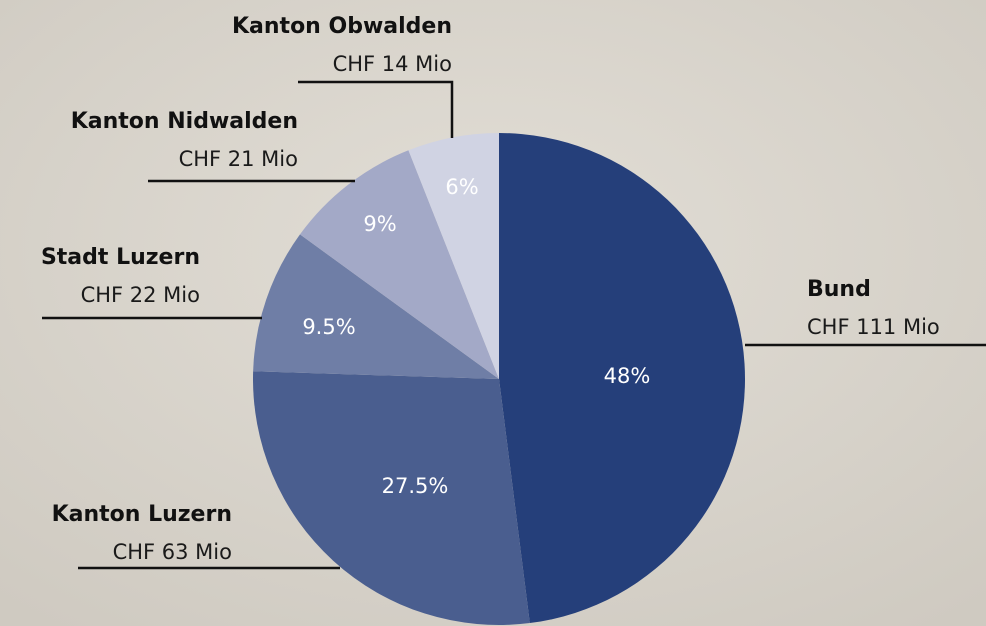 This screenshot has width=986, height=626. I want to click on category-label: Bund, so click(839, 289).